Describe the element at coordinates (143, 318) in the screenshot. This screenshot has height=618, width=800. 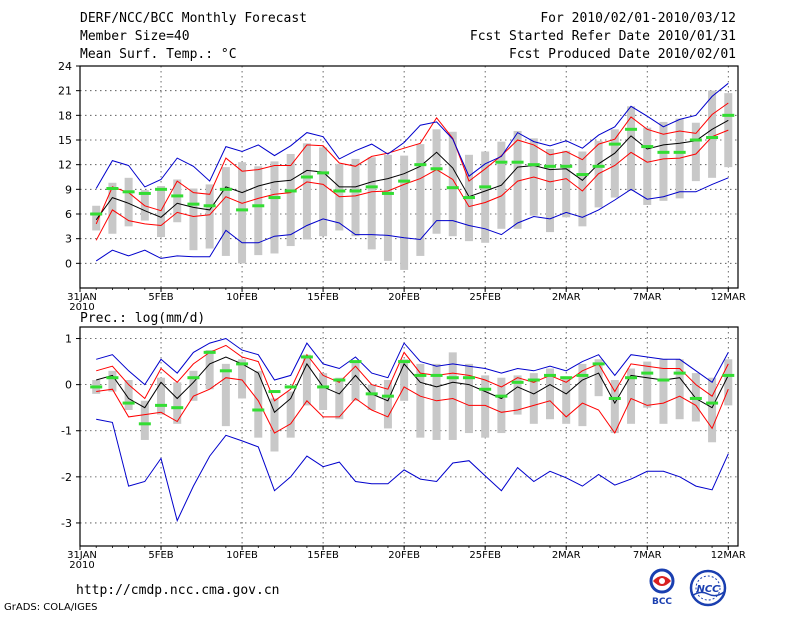
I see `precip-panel-title: Prec.: log(mm/d)` at that location.